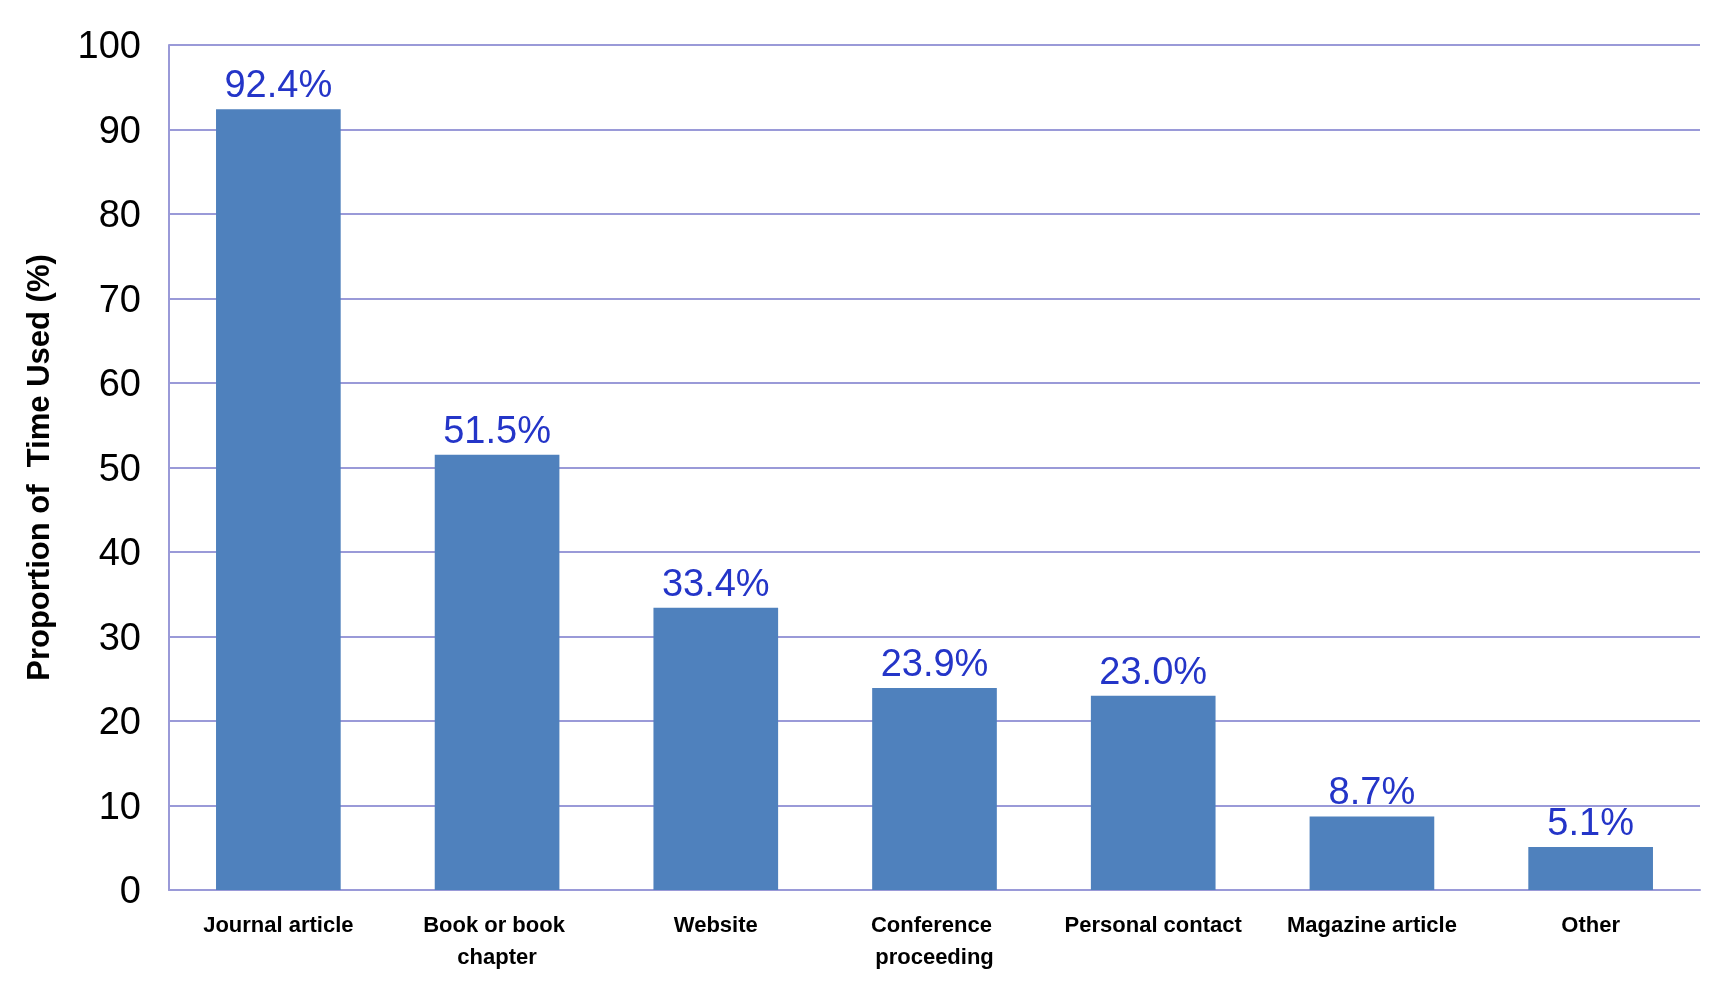  I want to click on y-tick-label: 60, so click(119, 383).